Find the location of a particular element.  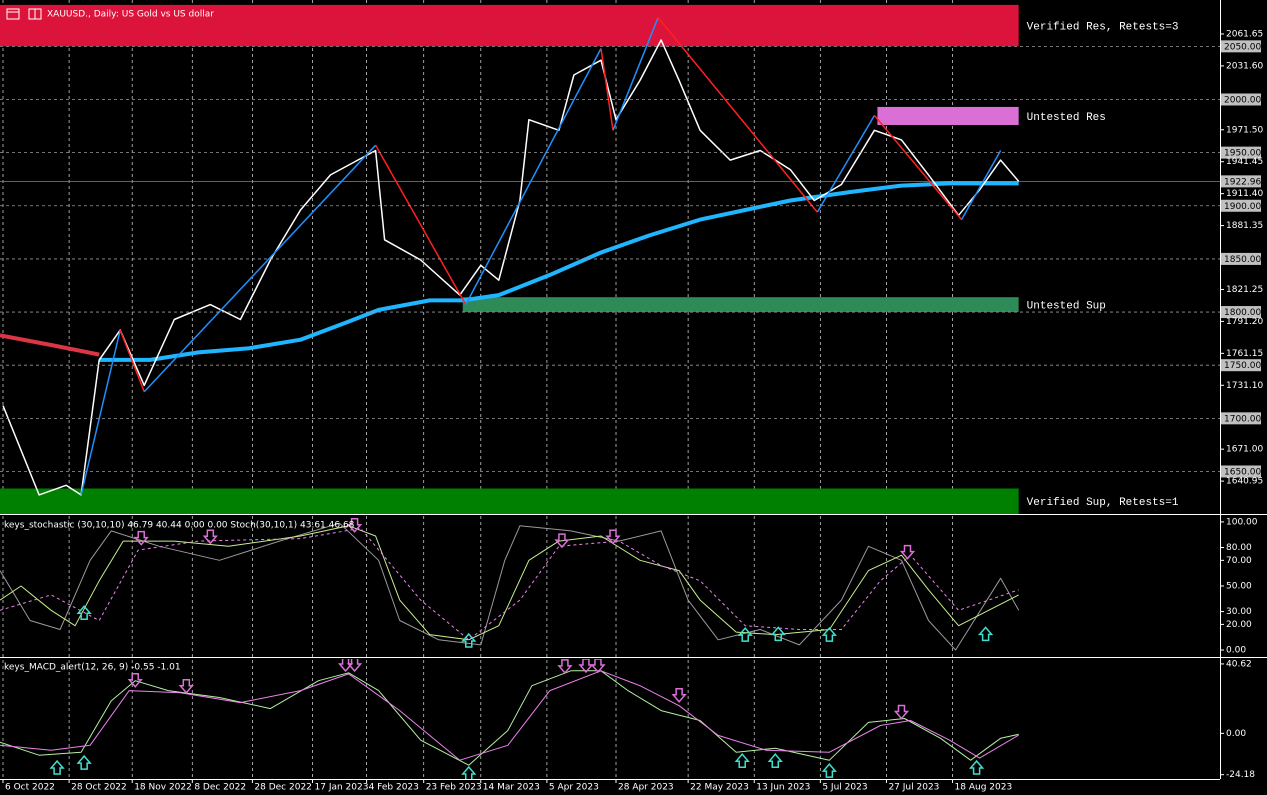

y-tick-label: 30.00 is located at coordinates (1239, 612).